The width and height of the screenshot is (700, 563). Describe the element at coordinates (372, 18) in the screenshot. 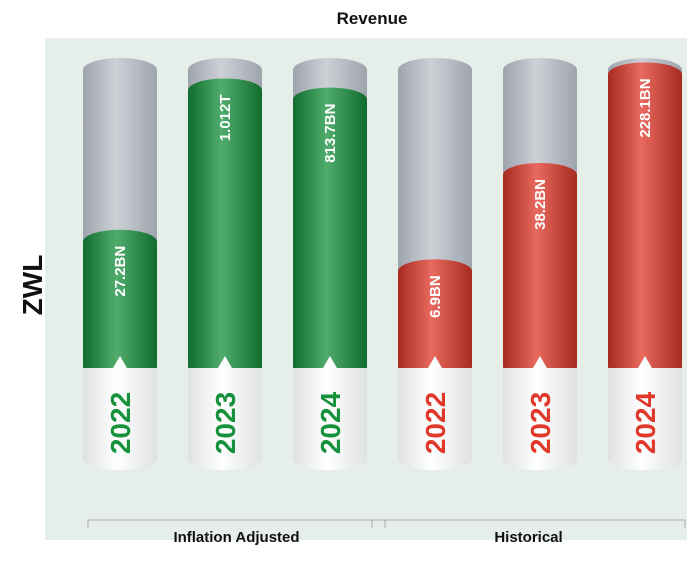

I see `chart-title: Revenue` at that location.